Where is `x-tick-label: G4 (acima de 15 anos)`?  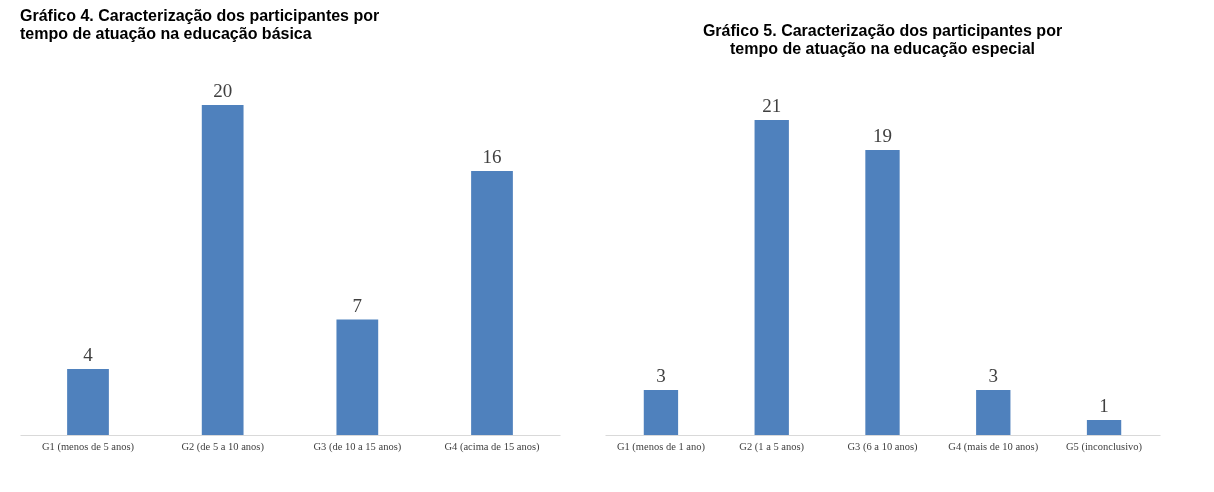
x-tick-label: G4 (acima de 15 anos) is located at coordinates (492, 446).